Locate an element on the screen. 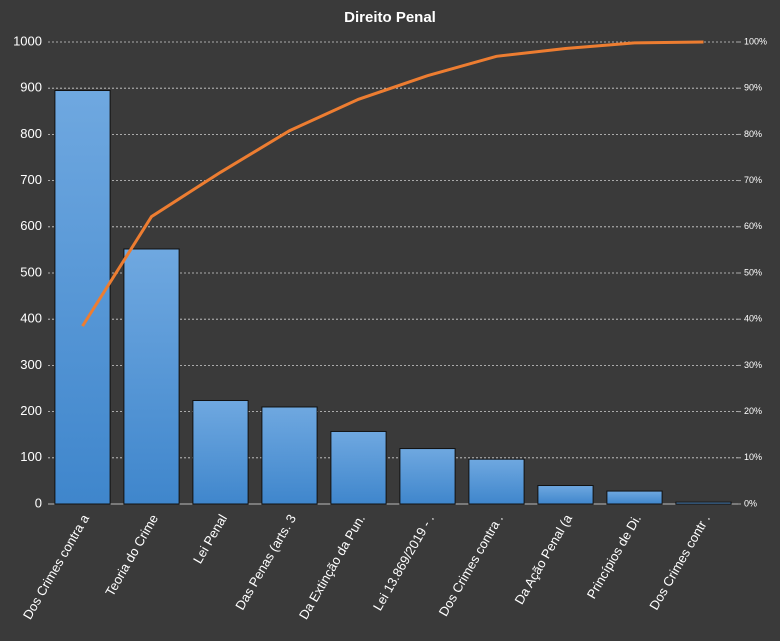  y2-tick-label: 30% is located at coordinates (753, 365).